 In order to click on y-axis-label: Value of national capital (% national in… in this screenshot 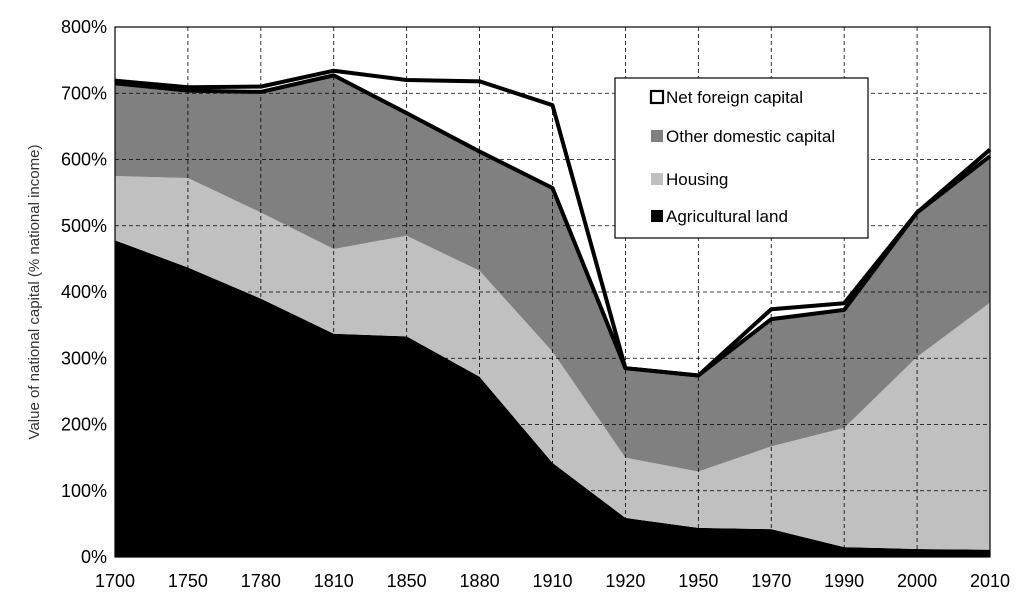, I will do `click(34, 292)`.